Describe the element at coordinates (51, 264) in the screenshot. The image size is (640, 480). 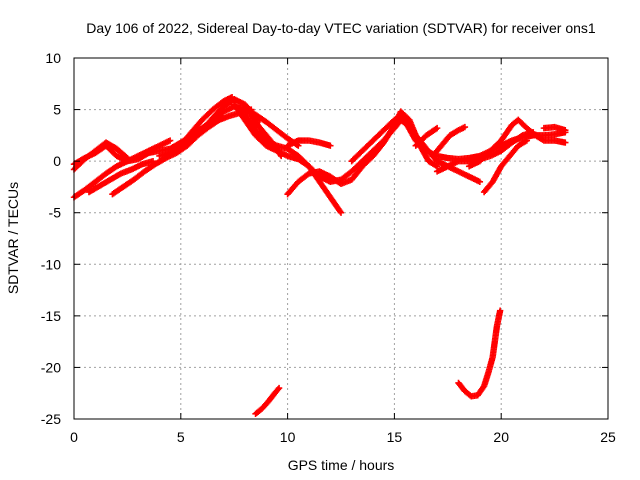
I see `y-tick-label: -10` at that location.